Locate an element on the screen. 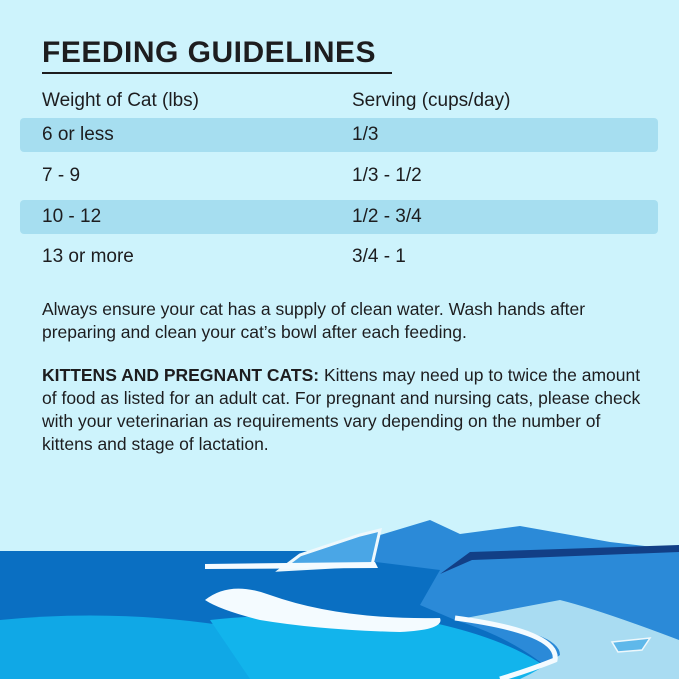 This screenshot has height=679, width=679. serving-cell: 3/4 - 1 is located at coordinates (379, 256).